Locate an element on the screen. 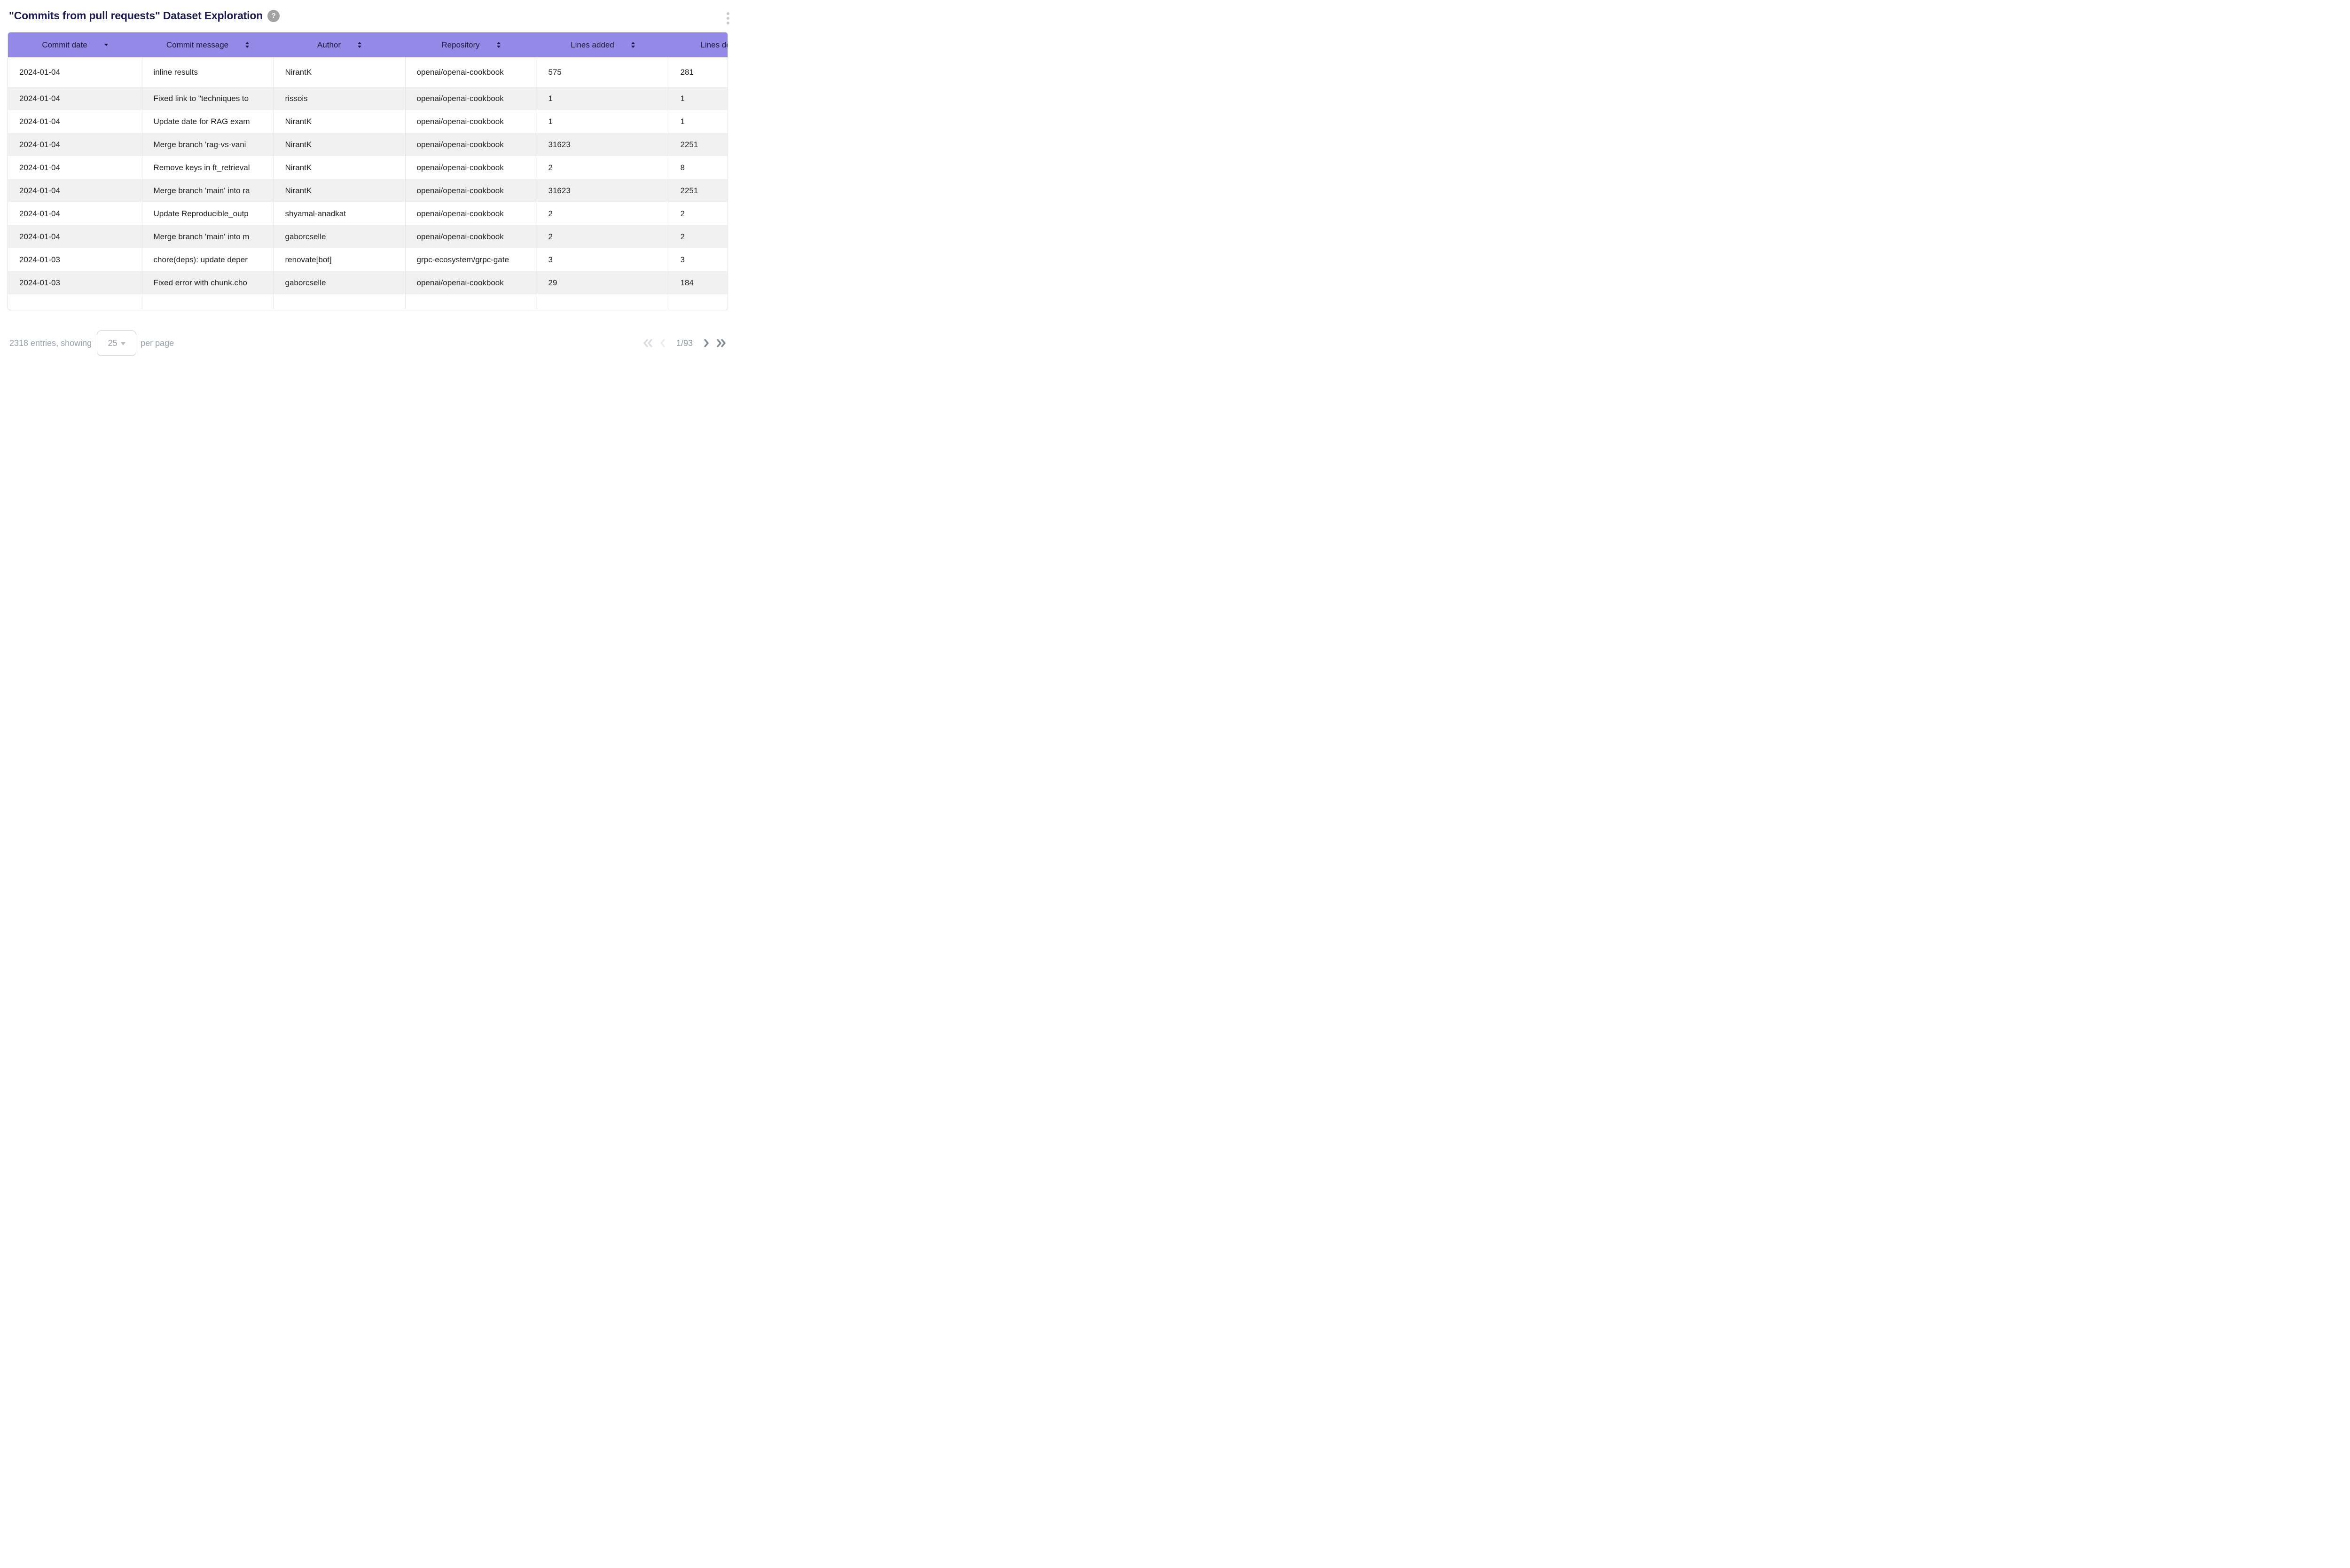 The height and width of the screenshot is (1568, 2350). page-size-value: 25 is located at coordinates (113, 343).